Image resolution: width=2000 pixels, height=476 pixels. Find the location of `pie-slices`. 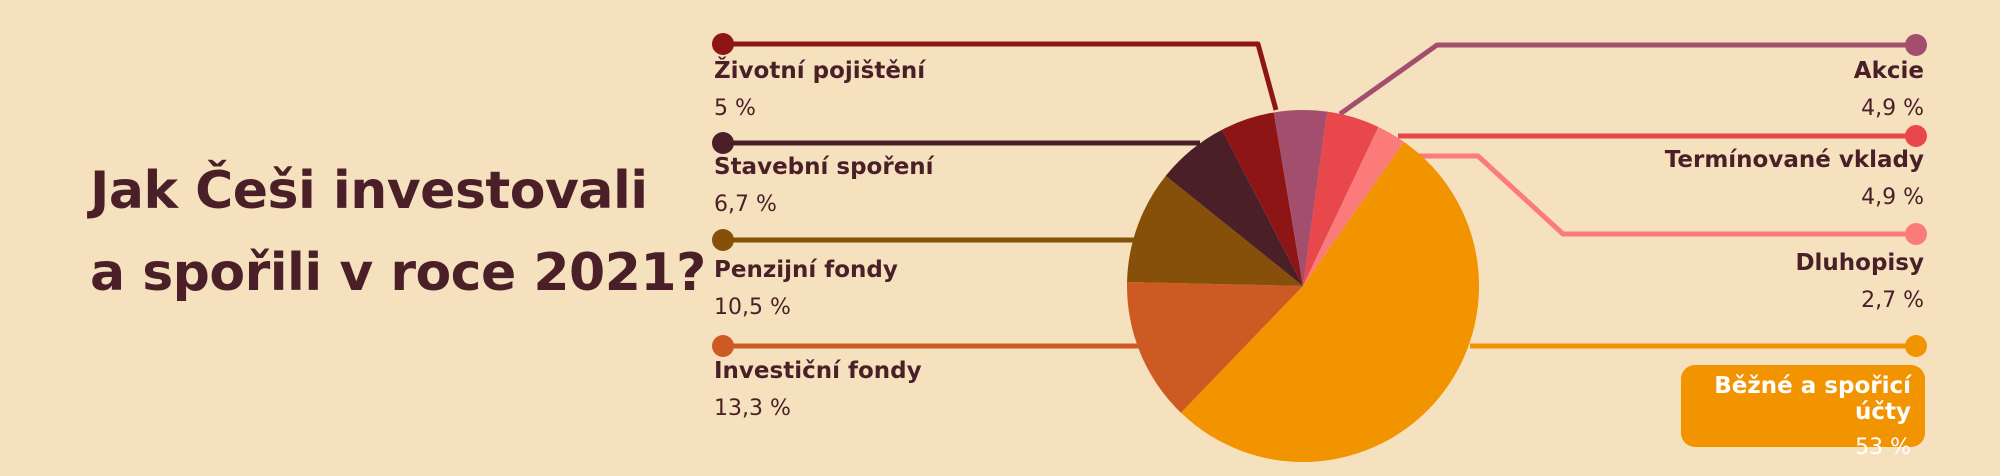

pie-slices is located at coordinates (1303, 286).